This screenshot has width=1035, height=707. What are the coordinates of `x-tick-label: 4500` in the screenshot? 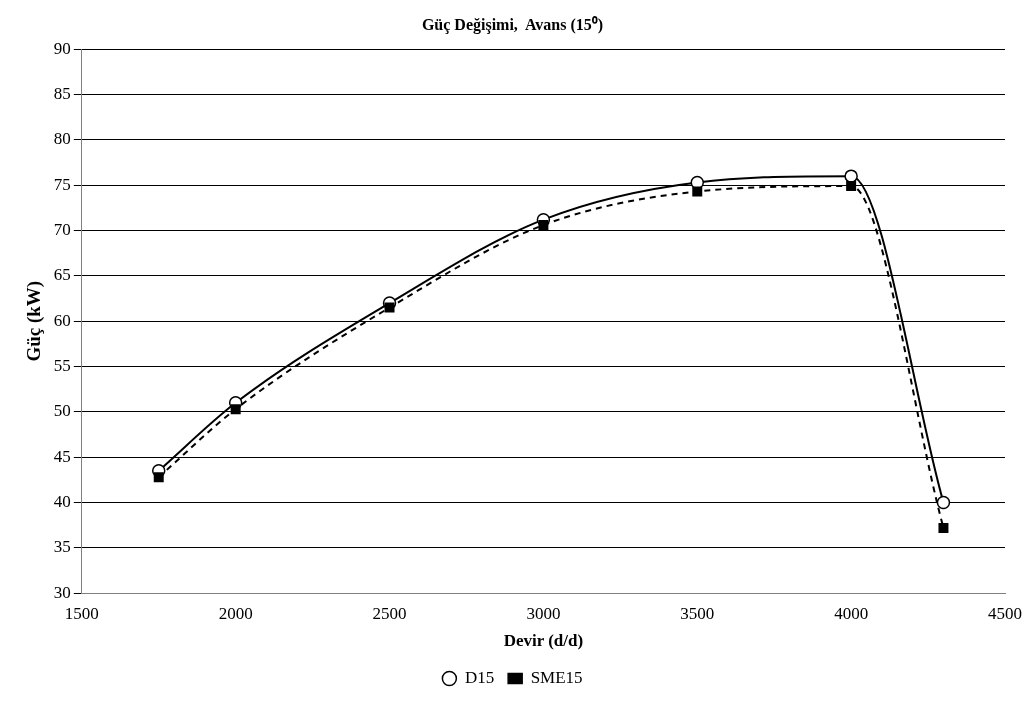 It's located at (1005, 613).